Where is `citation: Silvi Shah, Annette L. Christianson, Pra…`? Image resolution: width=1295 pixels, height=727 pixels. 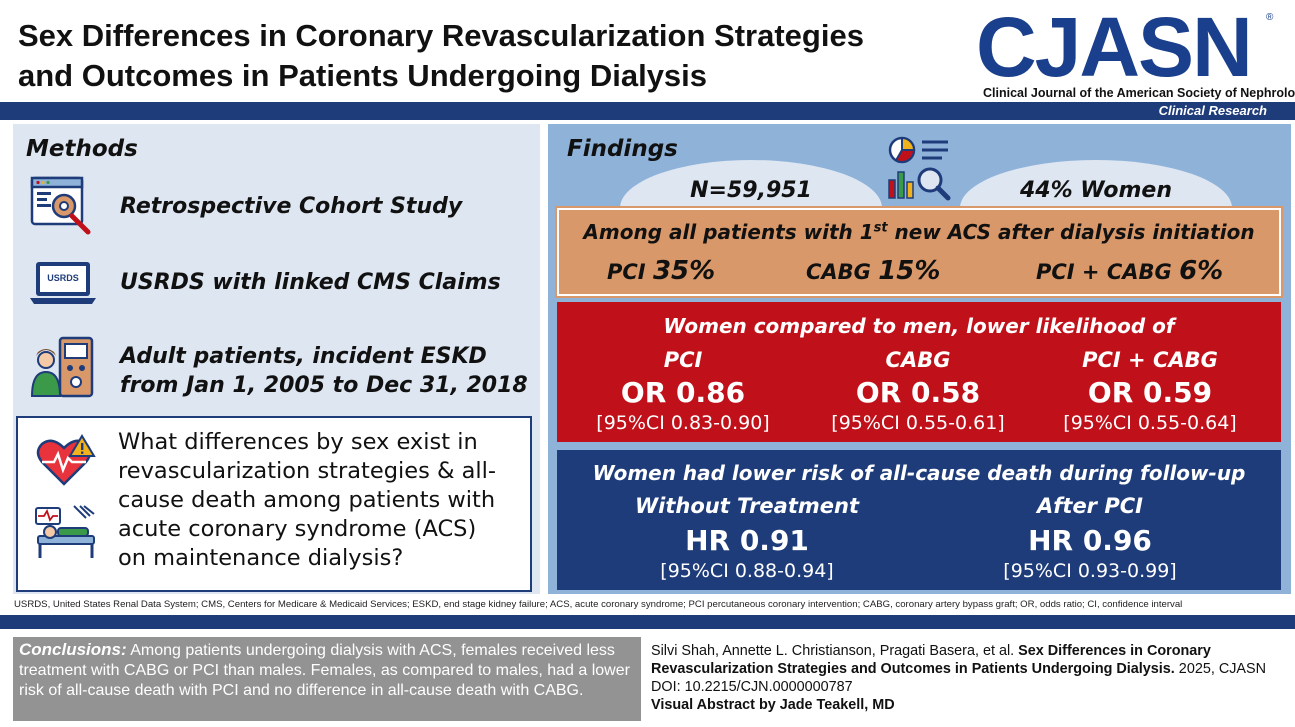
citation: Silvi Shah, Annette L. Christianson, Pra… is located at coordinates (971, 678).